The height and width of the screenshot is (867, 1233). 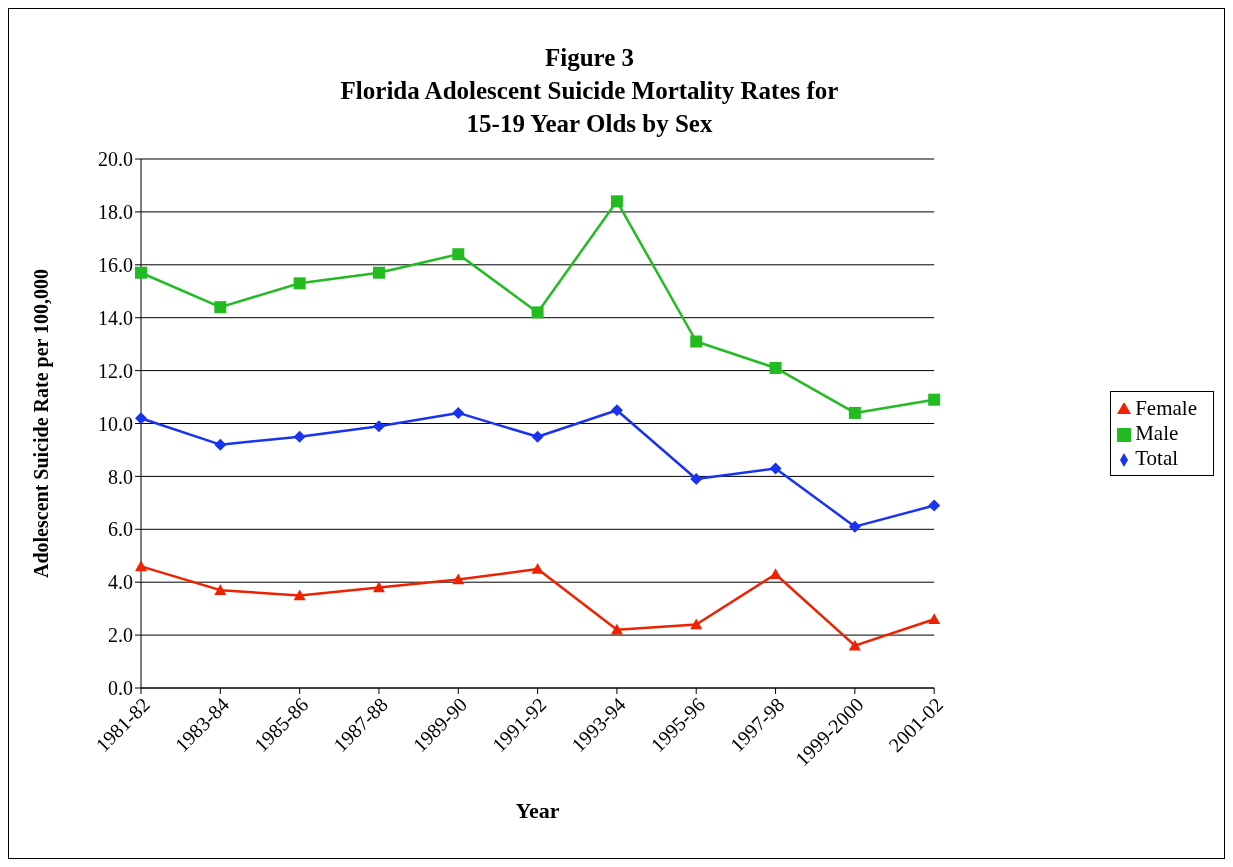 I want to click on y-tick-label: 2.0, so click(x=120, y=635).